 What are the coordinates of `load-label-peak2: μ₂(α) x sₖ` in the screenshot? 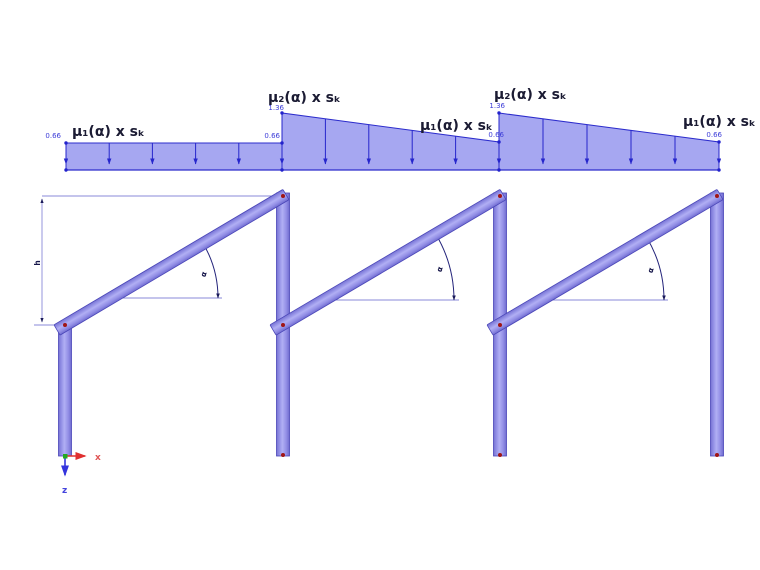 It's located at (530, 95).